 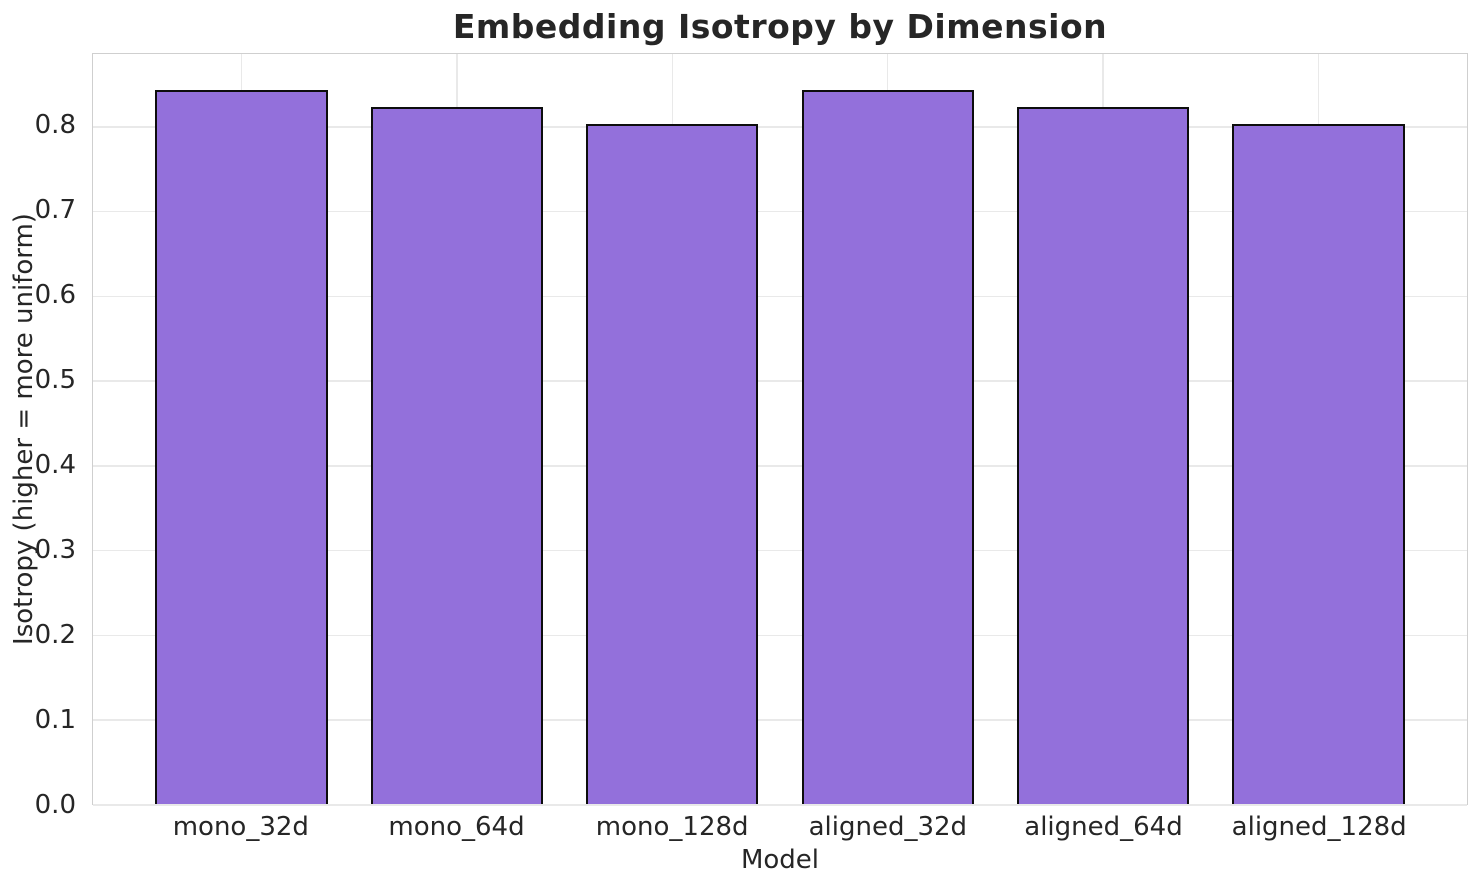 What do you see at coordinates (1318, 463) in the screenshot?
I see `bar-aligned_128d` at bounding box center [1318, 463].